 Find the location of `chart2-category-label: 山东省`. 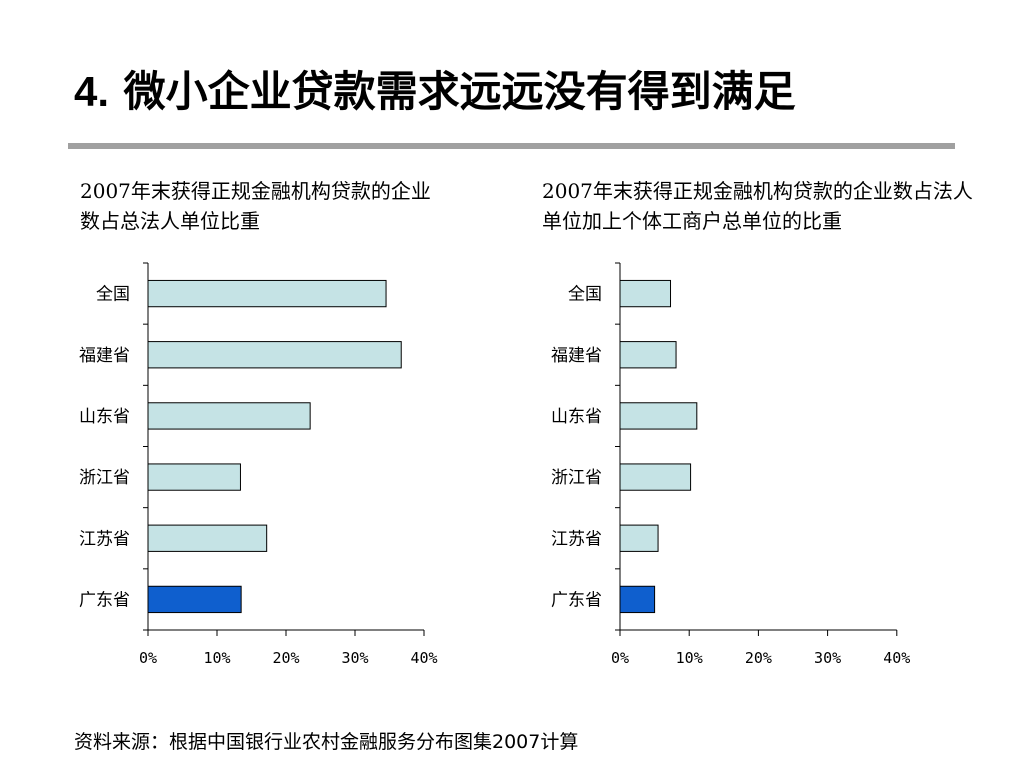

chart2-category-label: 山东省 is located at coordinates (576, 417).